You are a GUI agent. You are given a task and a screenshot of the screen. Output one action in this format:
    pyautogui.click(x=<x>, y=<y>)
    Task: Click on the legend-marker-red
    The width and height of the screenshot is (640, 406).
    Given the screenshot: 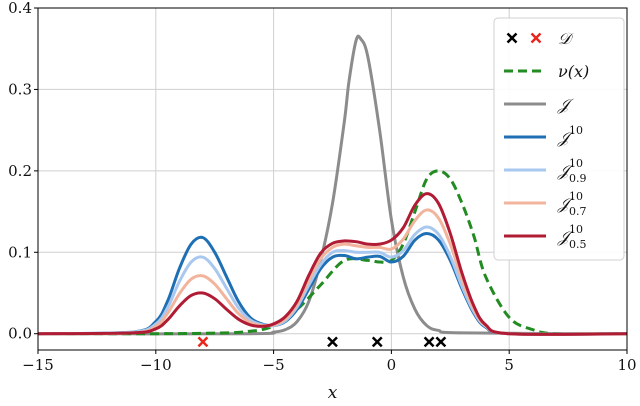 What is the action you would take?
    pyautogui.click(x=536, y=38)
    